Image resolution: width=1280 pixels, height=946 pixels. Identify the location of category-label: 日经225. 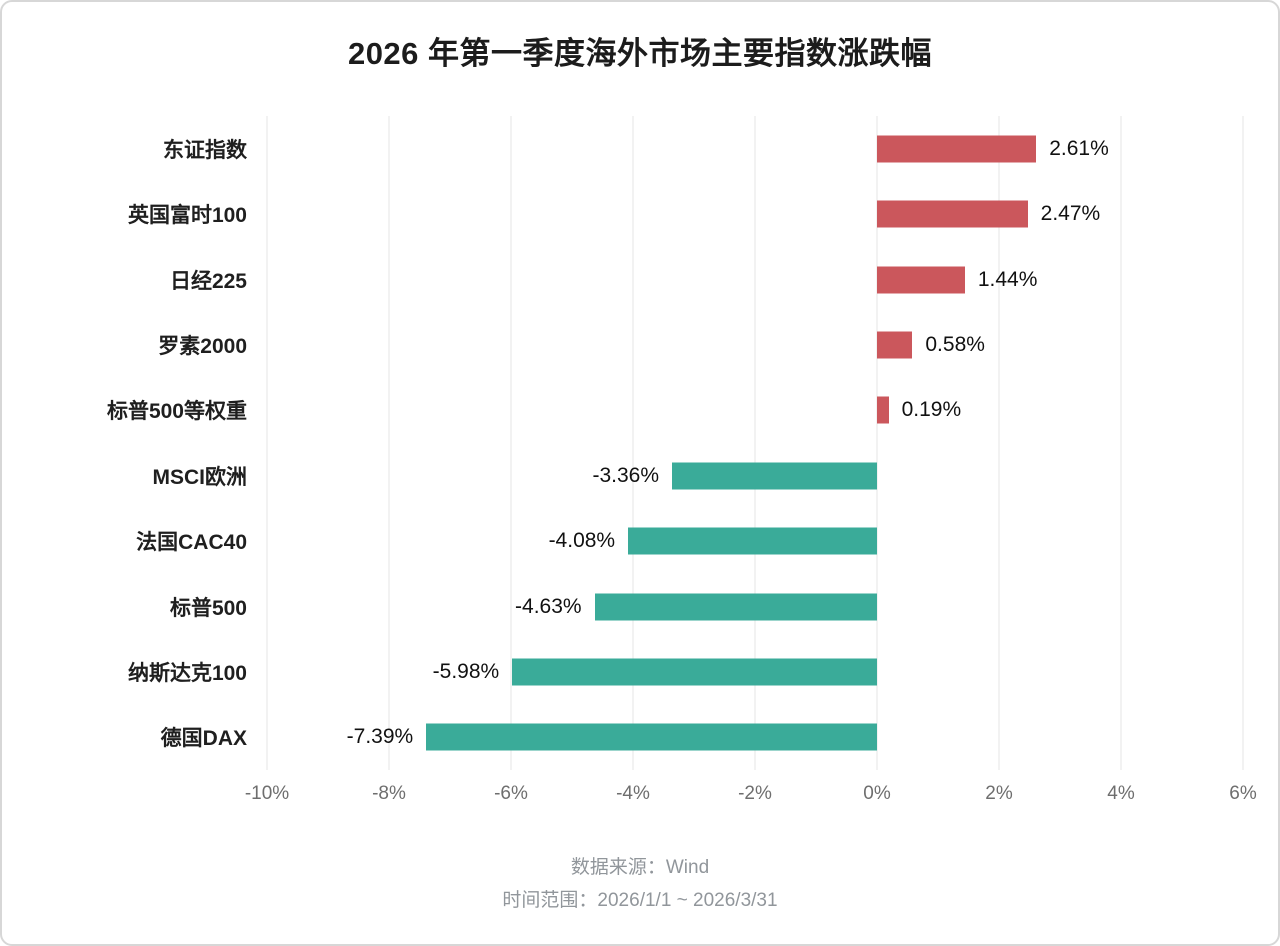
(208, 281).